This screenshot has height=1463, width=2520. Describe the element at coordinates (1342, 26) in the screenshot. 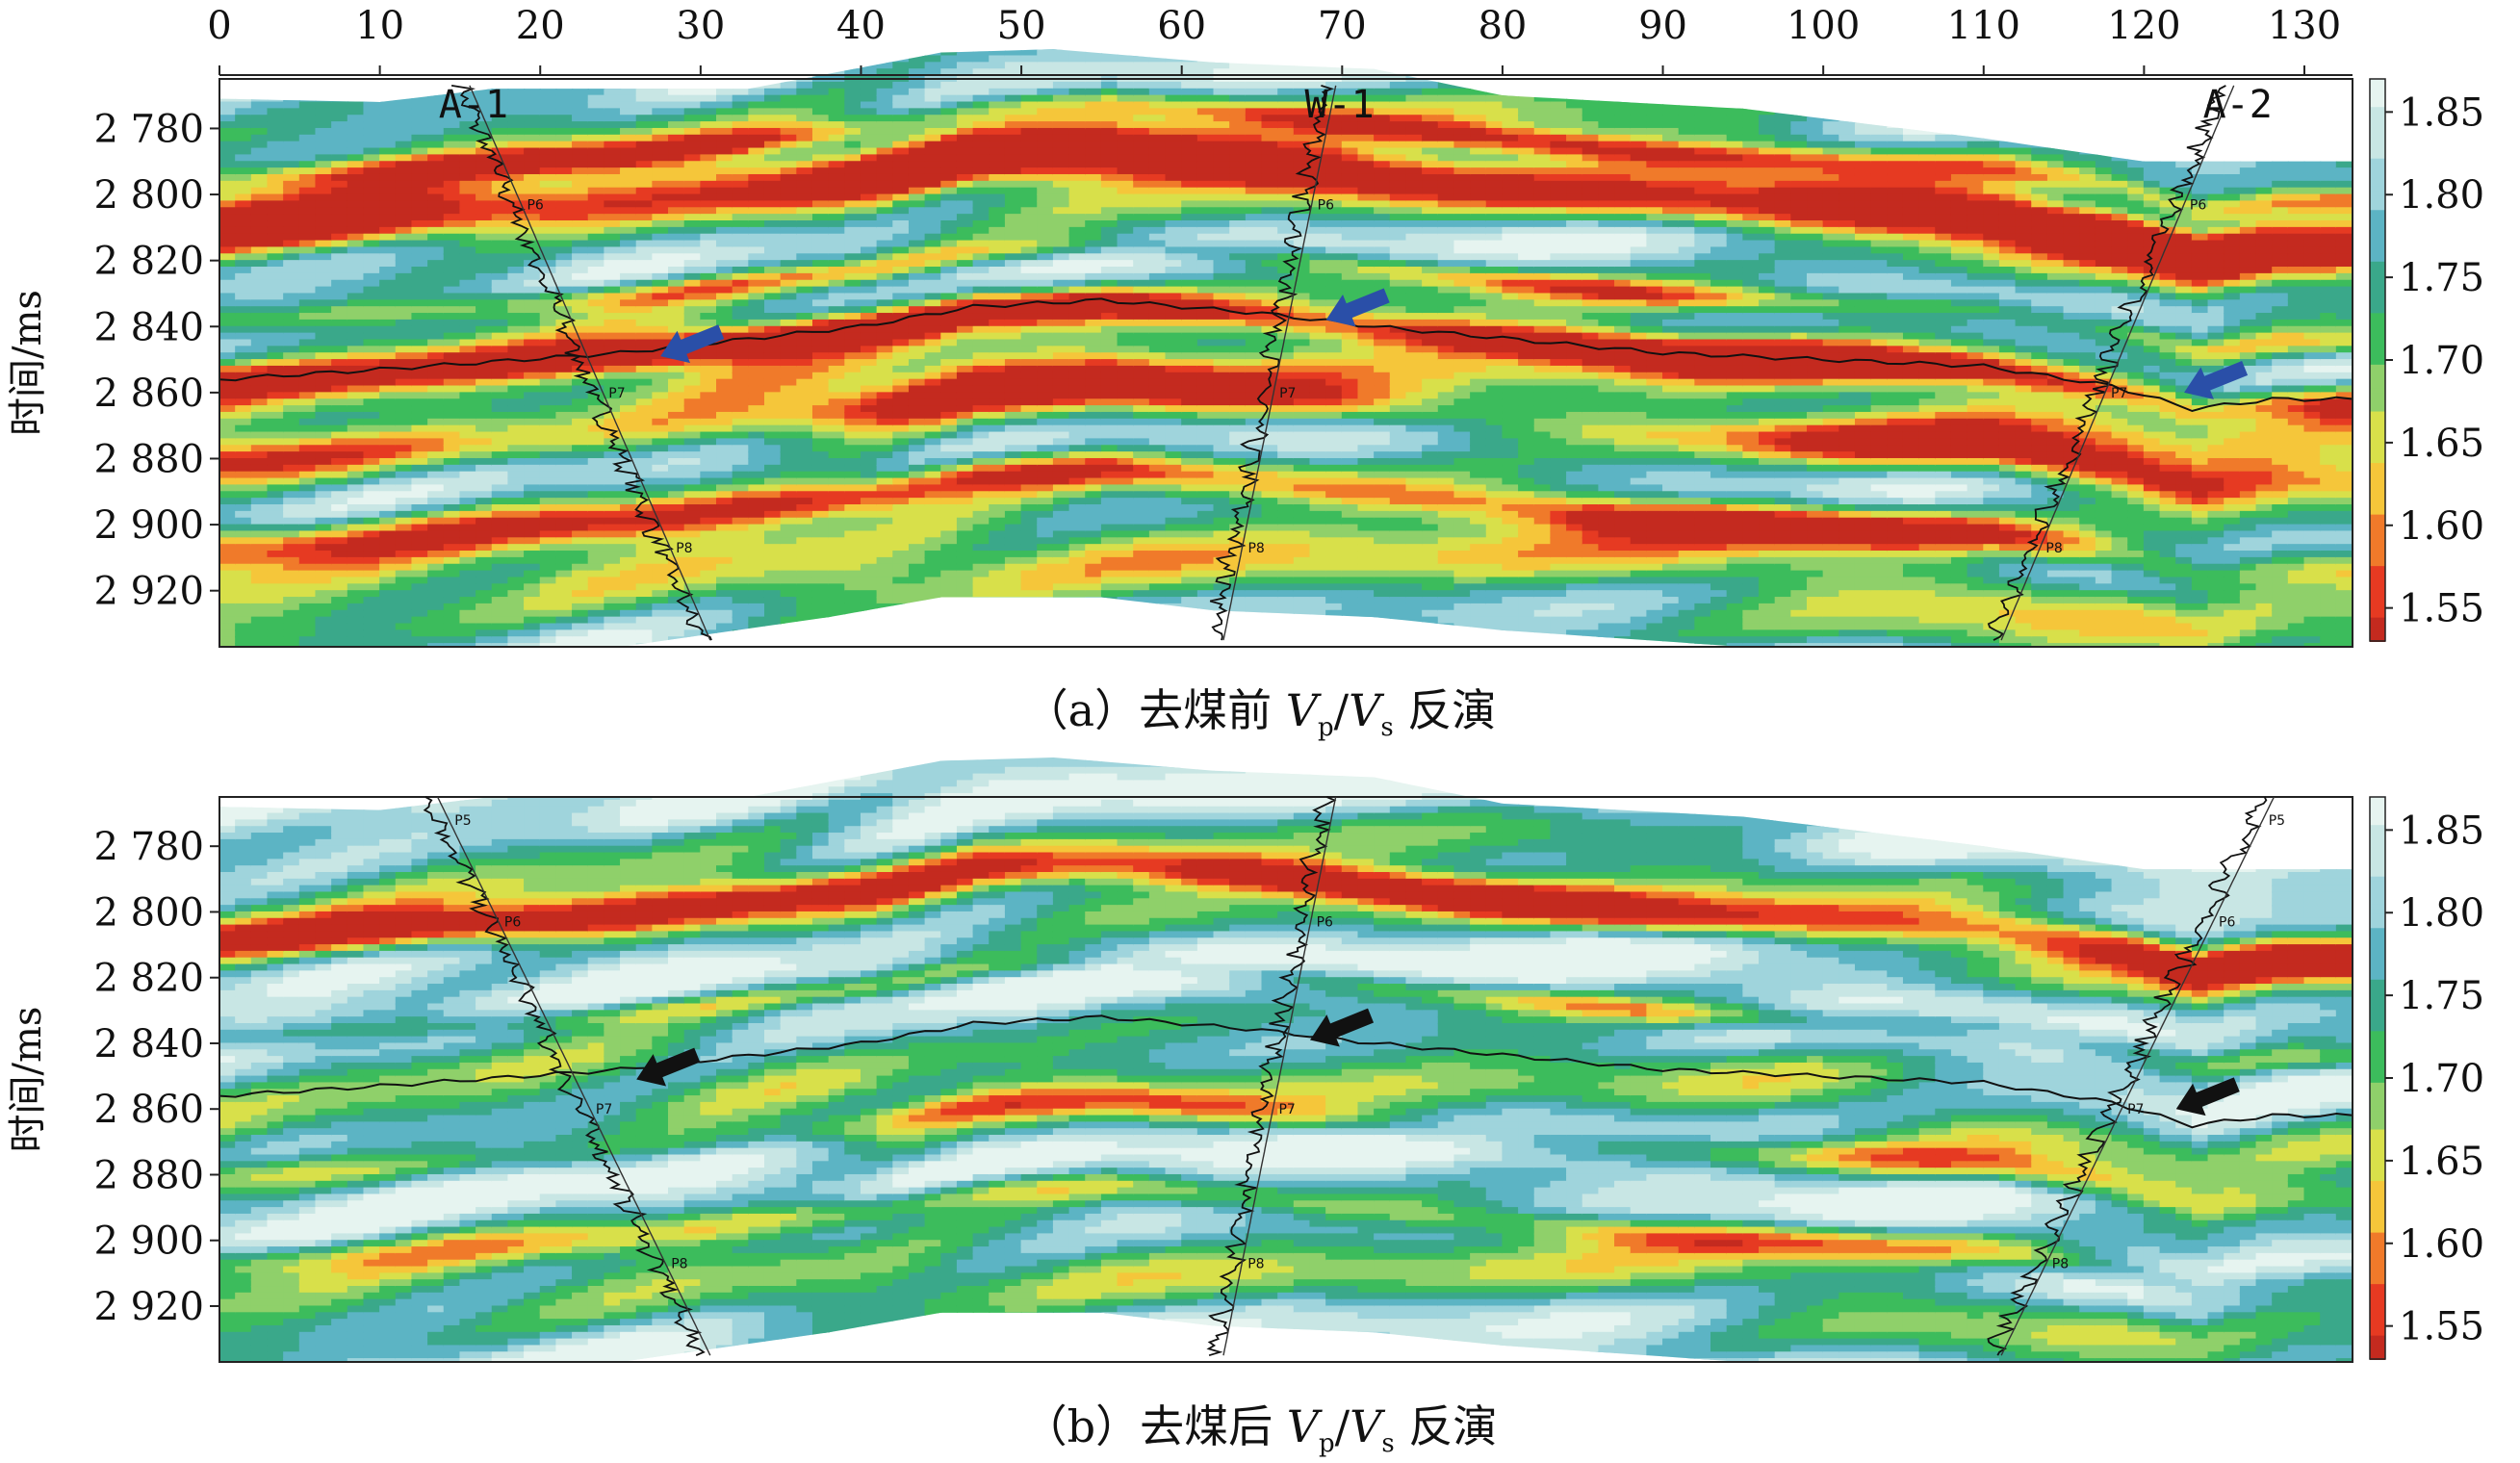

I see `x-tick-label: 70` at that location.